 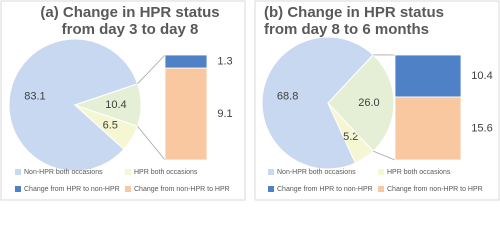 I want to click on data-label: 1.3, so click(x=224, y=61).